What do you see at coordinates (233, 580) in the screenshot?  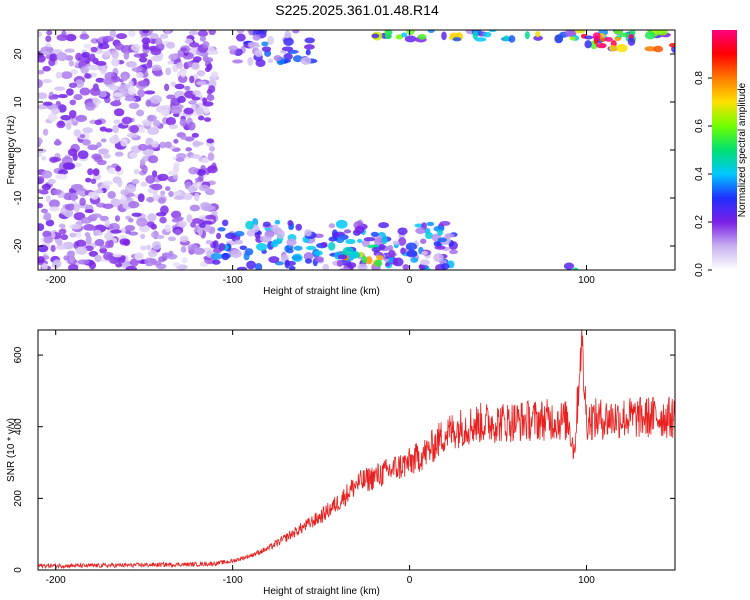 I see `snr-x-tick-label: -100` at bounding box center [233, 580].